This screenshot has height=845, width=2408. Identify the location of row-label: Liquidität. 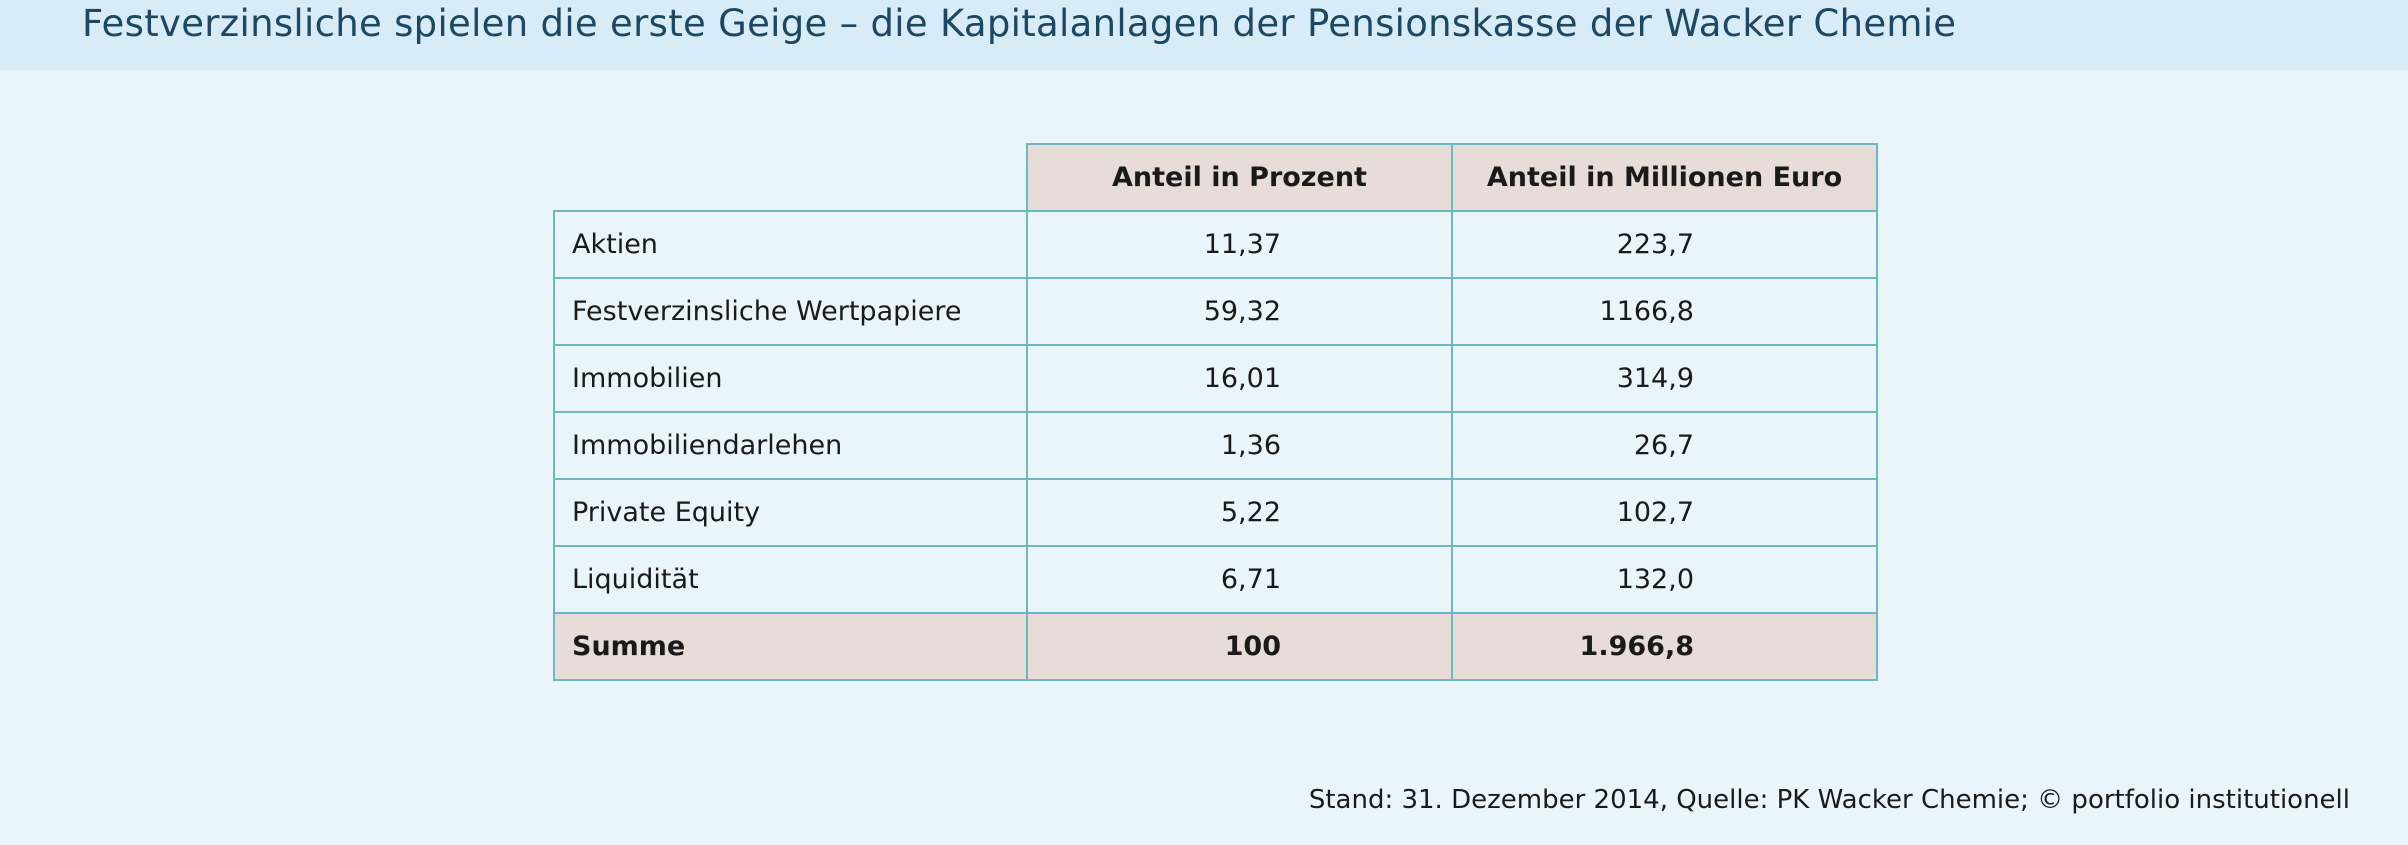
(790, 579).